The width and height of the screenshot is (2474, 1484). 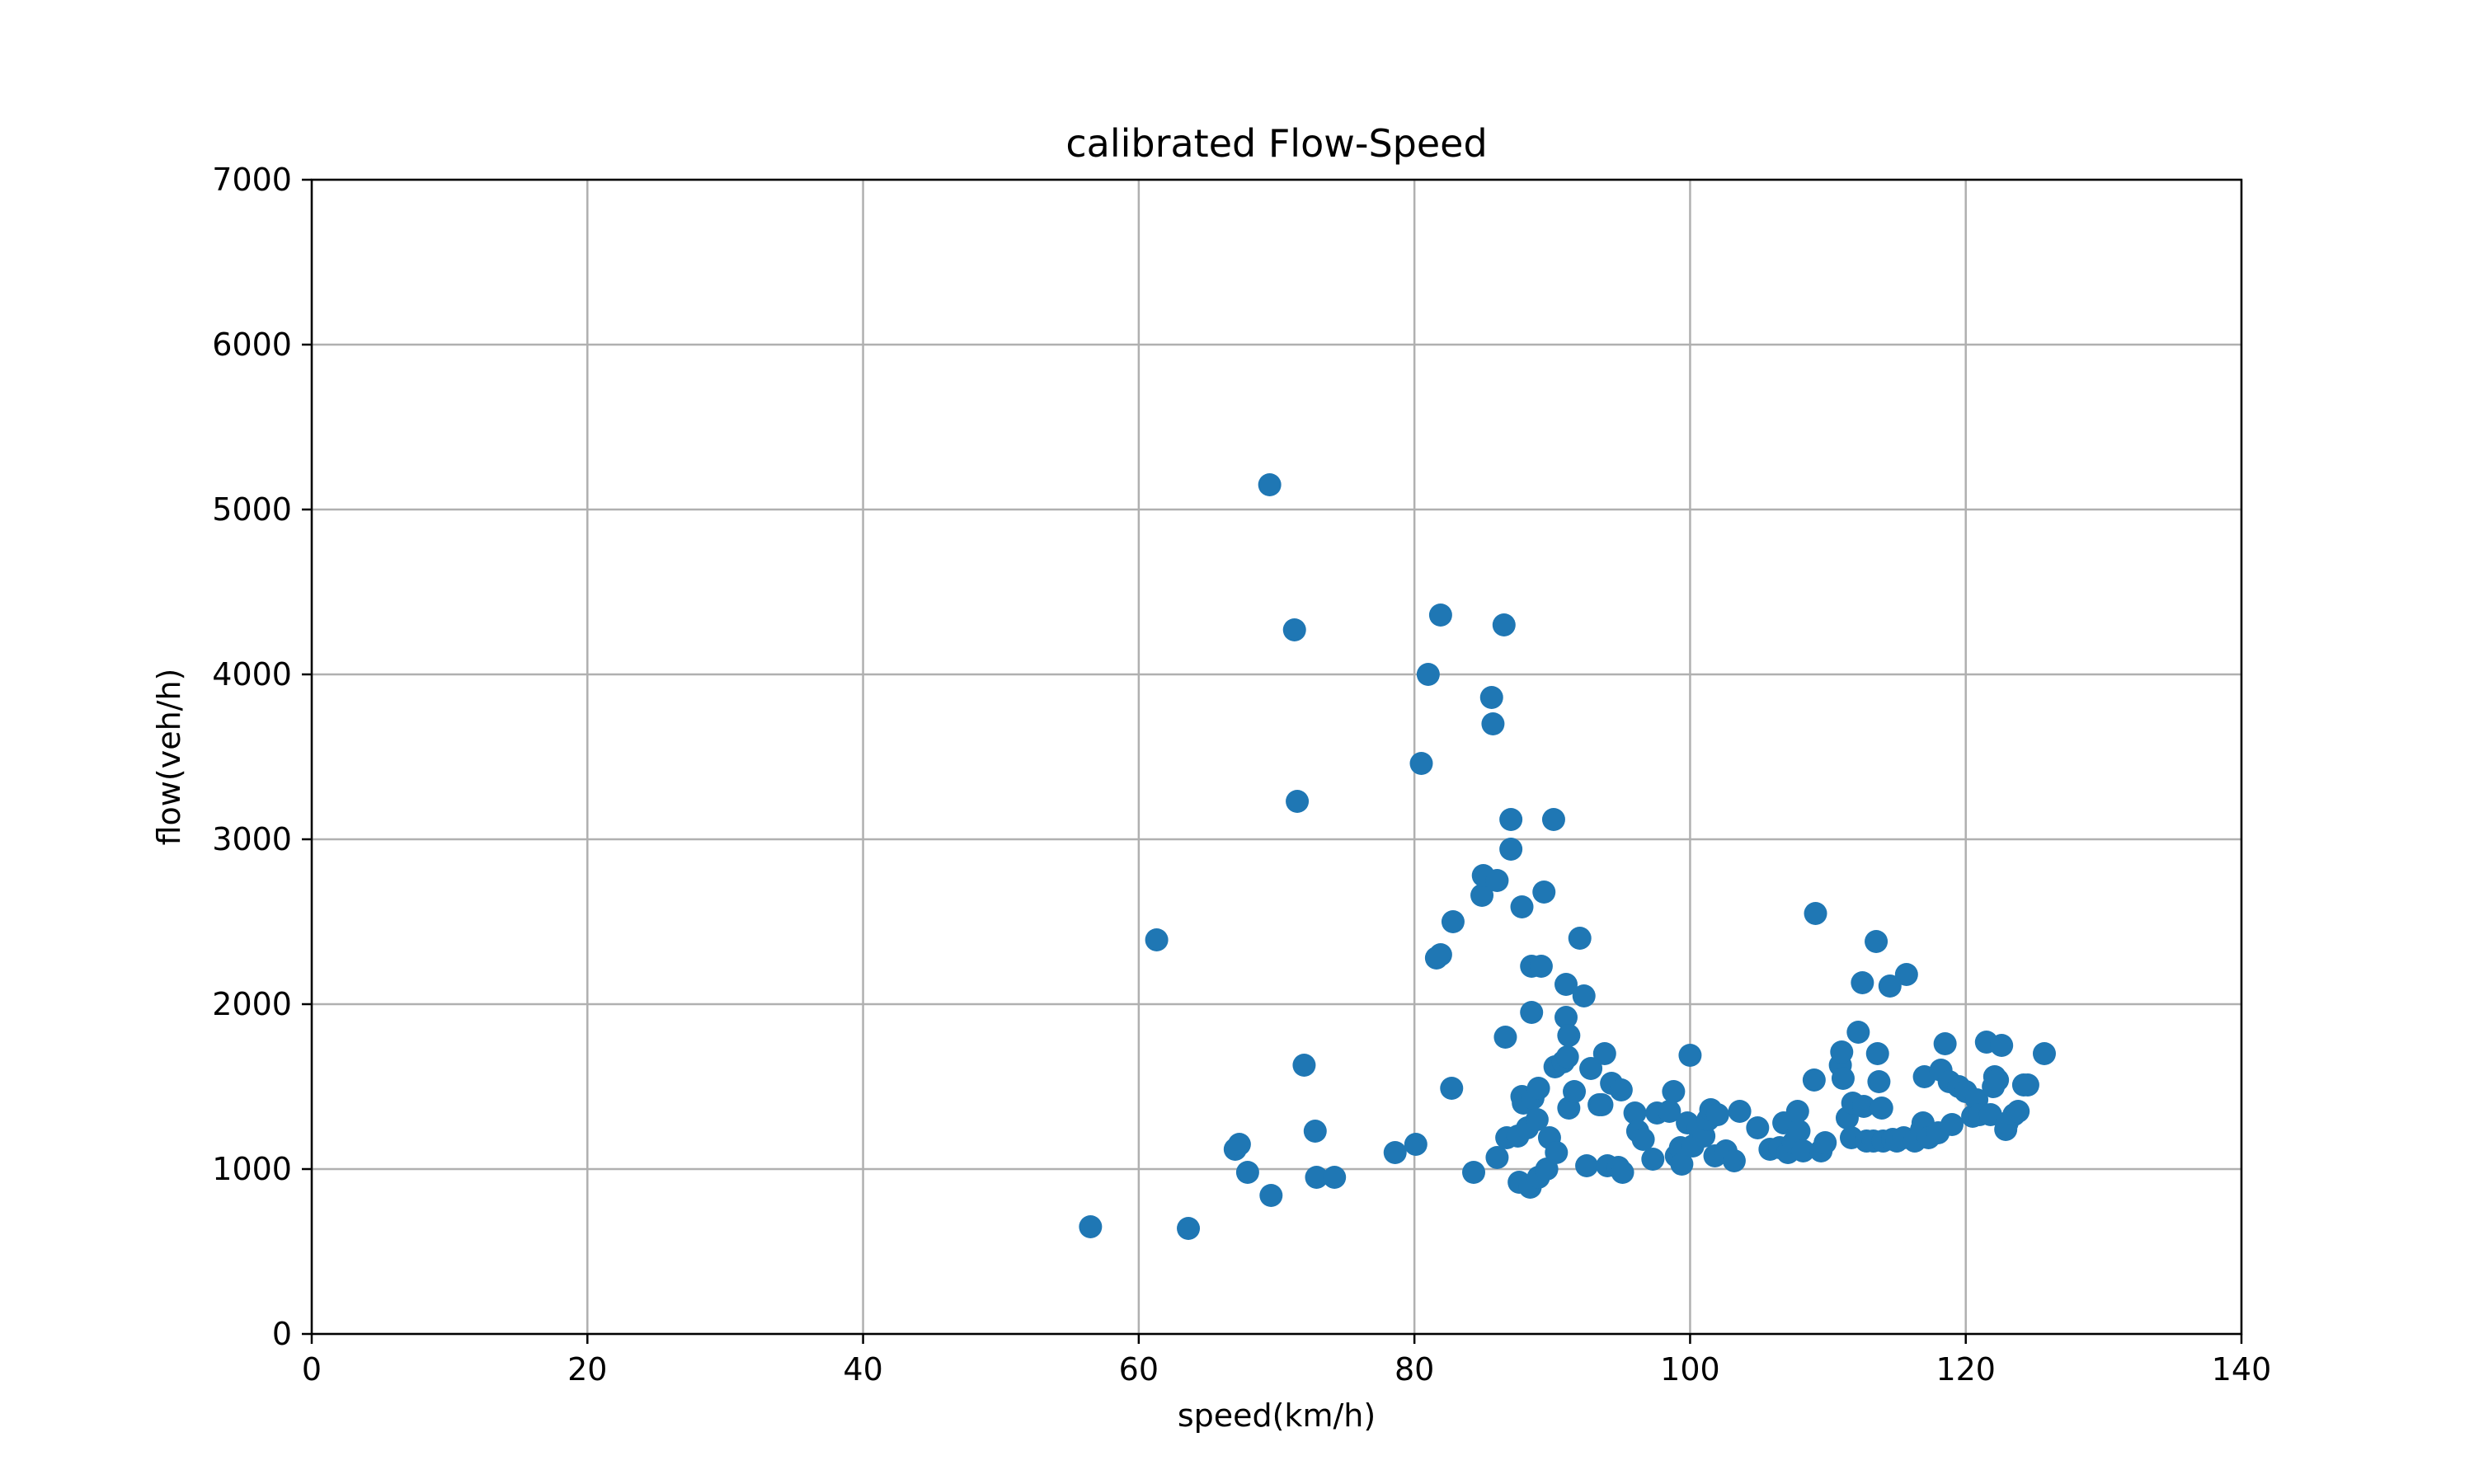 I want to click on x-tick-label: 40, so click(x=862, y=1369).